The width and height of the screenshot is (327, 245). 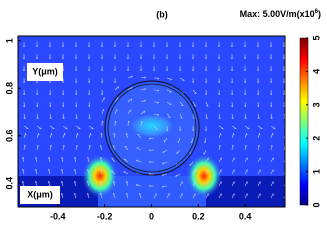 I want to click on sphere-hotspot, so click(x=152, y=126).